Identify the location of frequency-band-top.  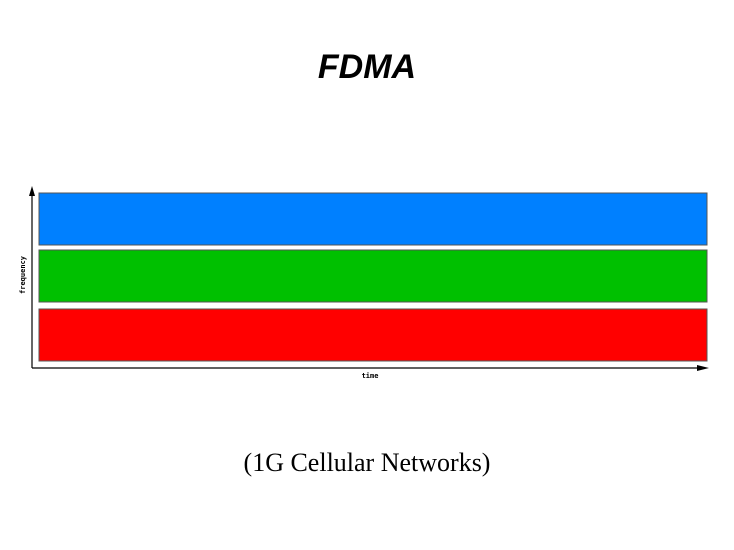
(373, 219).